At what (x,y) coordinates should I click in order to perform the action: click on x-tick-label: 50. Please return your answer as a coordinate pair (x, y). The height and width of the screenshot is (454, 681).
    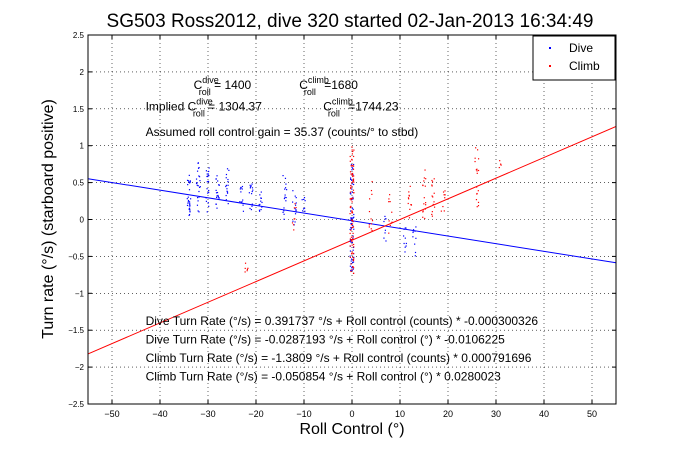
    Looking at the image, I should click on (592, 414).